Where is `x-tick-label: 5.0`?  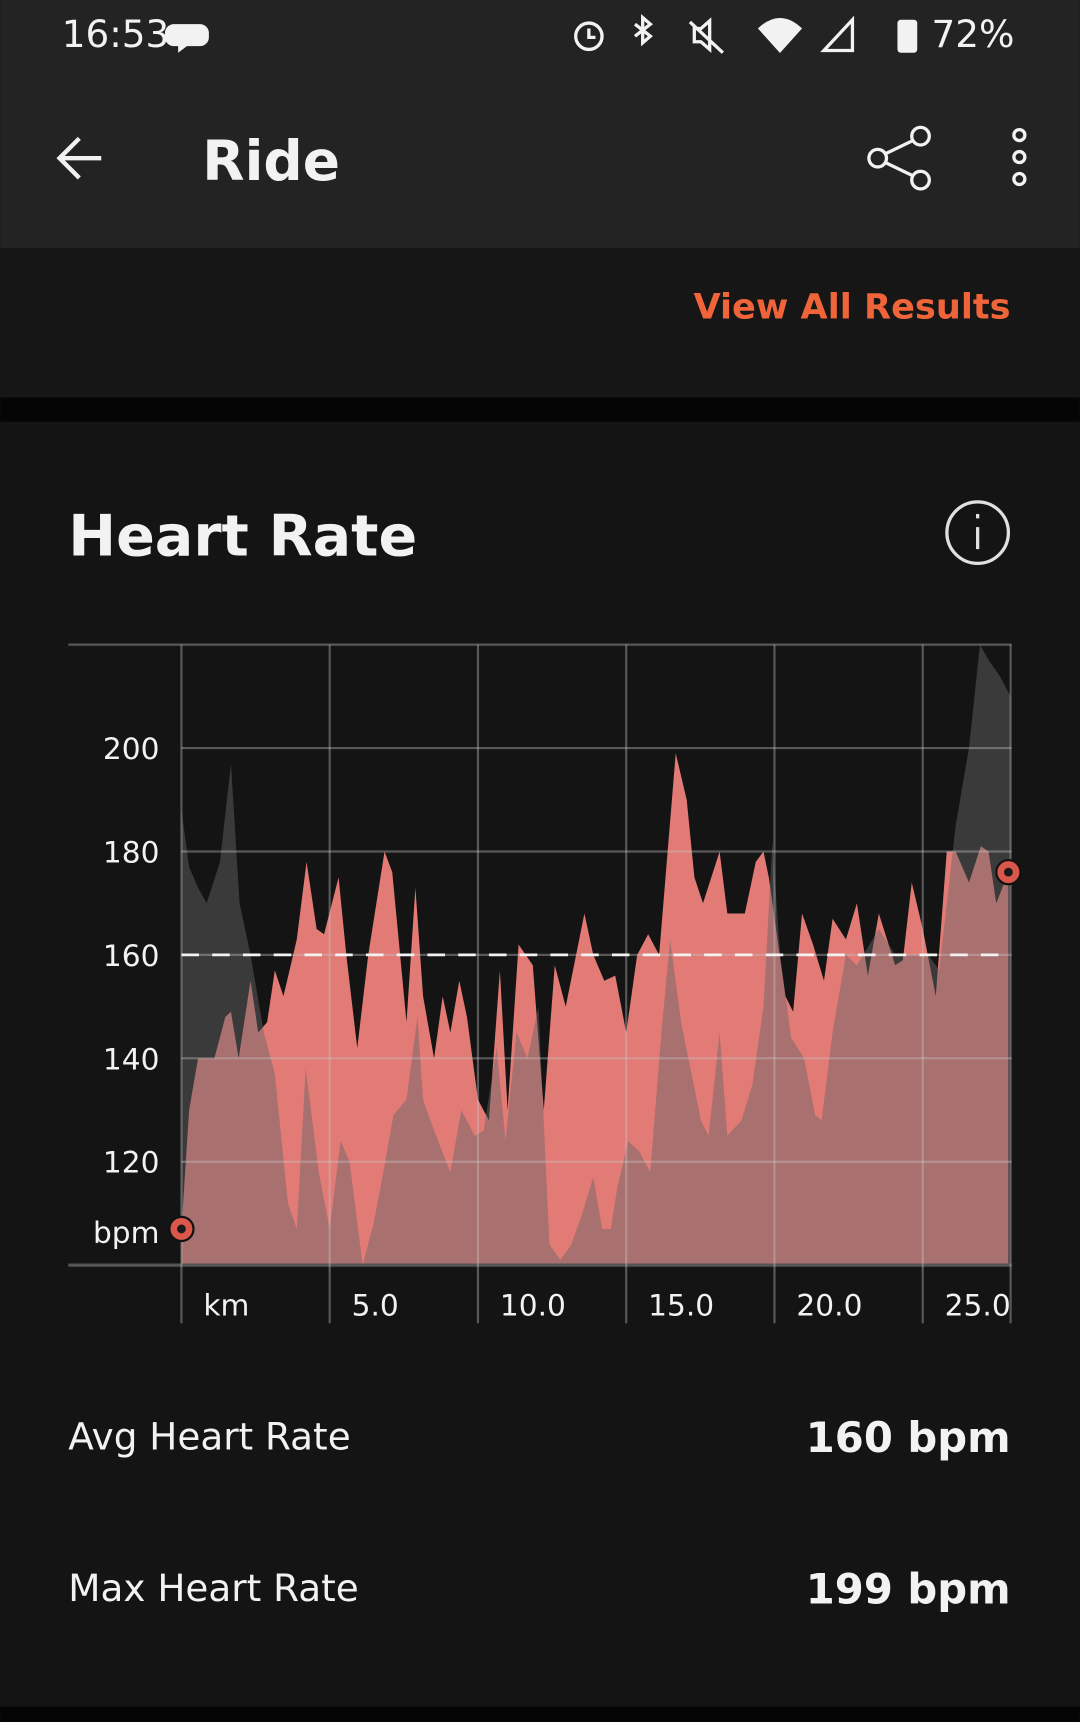
x-tick-label: 5.0 is located at coordinates (375, 1305).